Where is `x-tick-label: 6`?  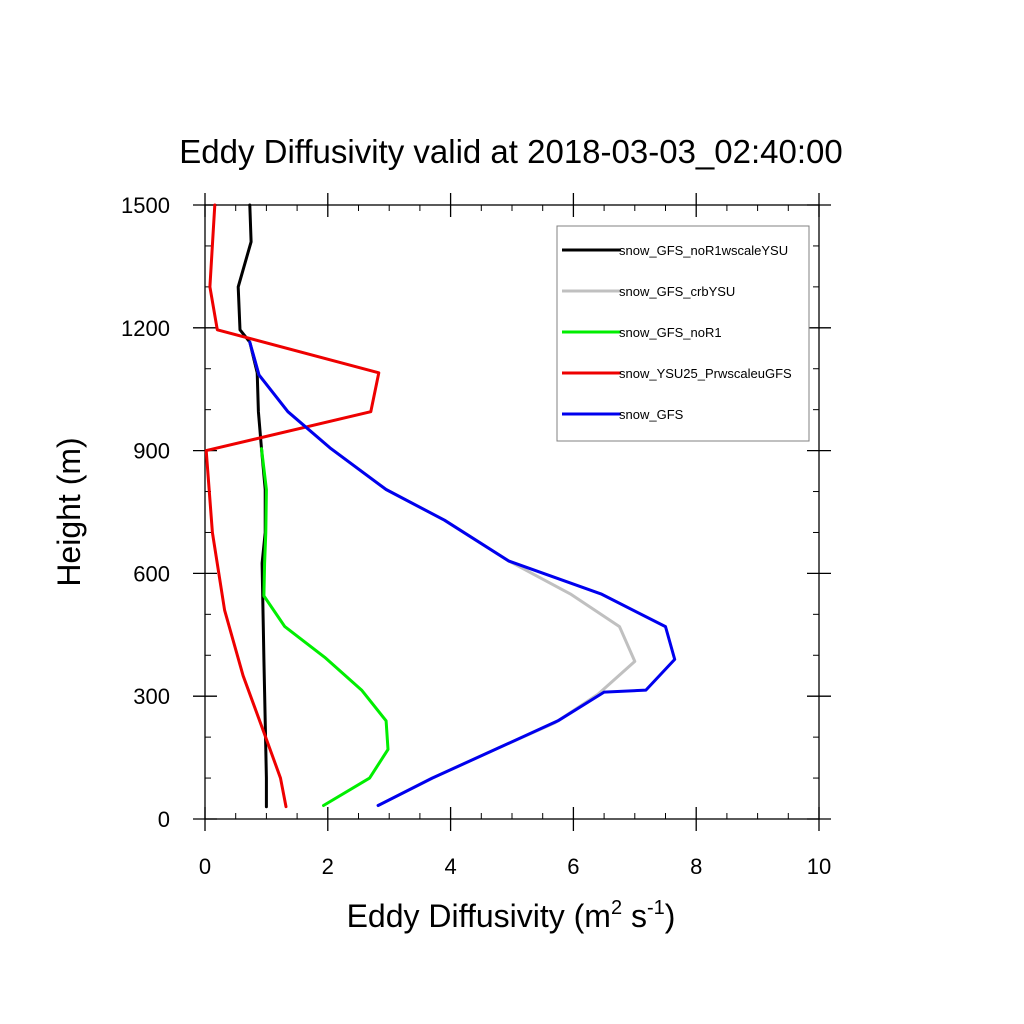 x-tick-label: 6 is located at coordinates (573, 866).